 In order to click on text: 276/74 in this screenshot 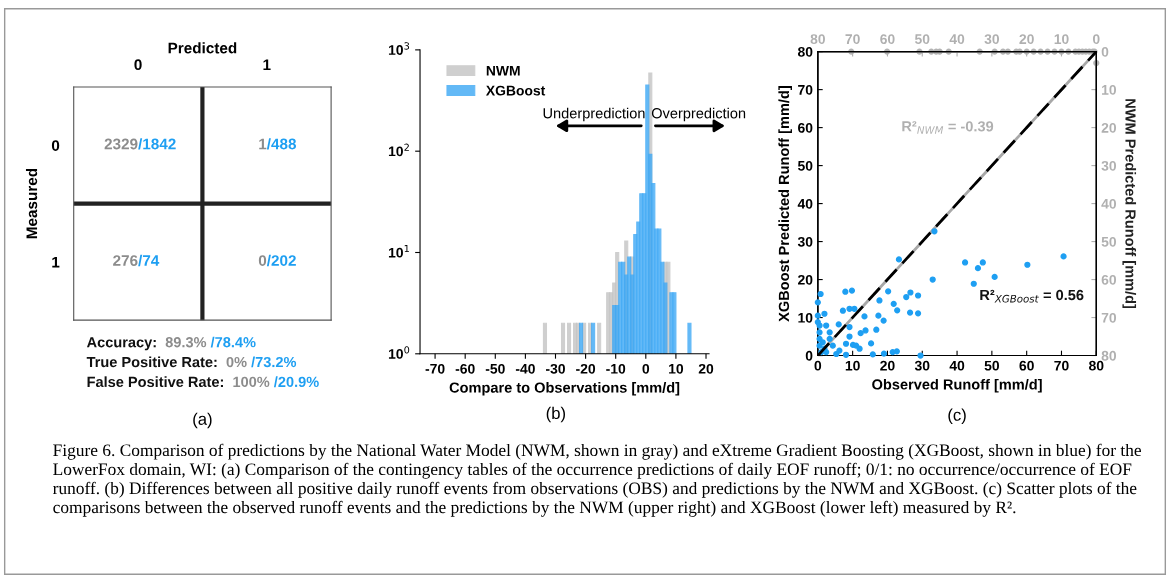, I will do `click(136, 260)`.